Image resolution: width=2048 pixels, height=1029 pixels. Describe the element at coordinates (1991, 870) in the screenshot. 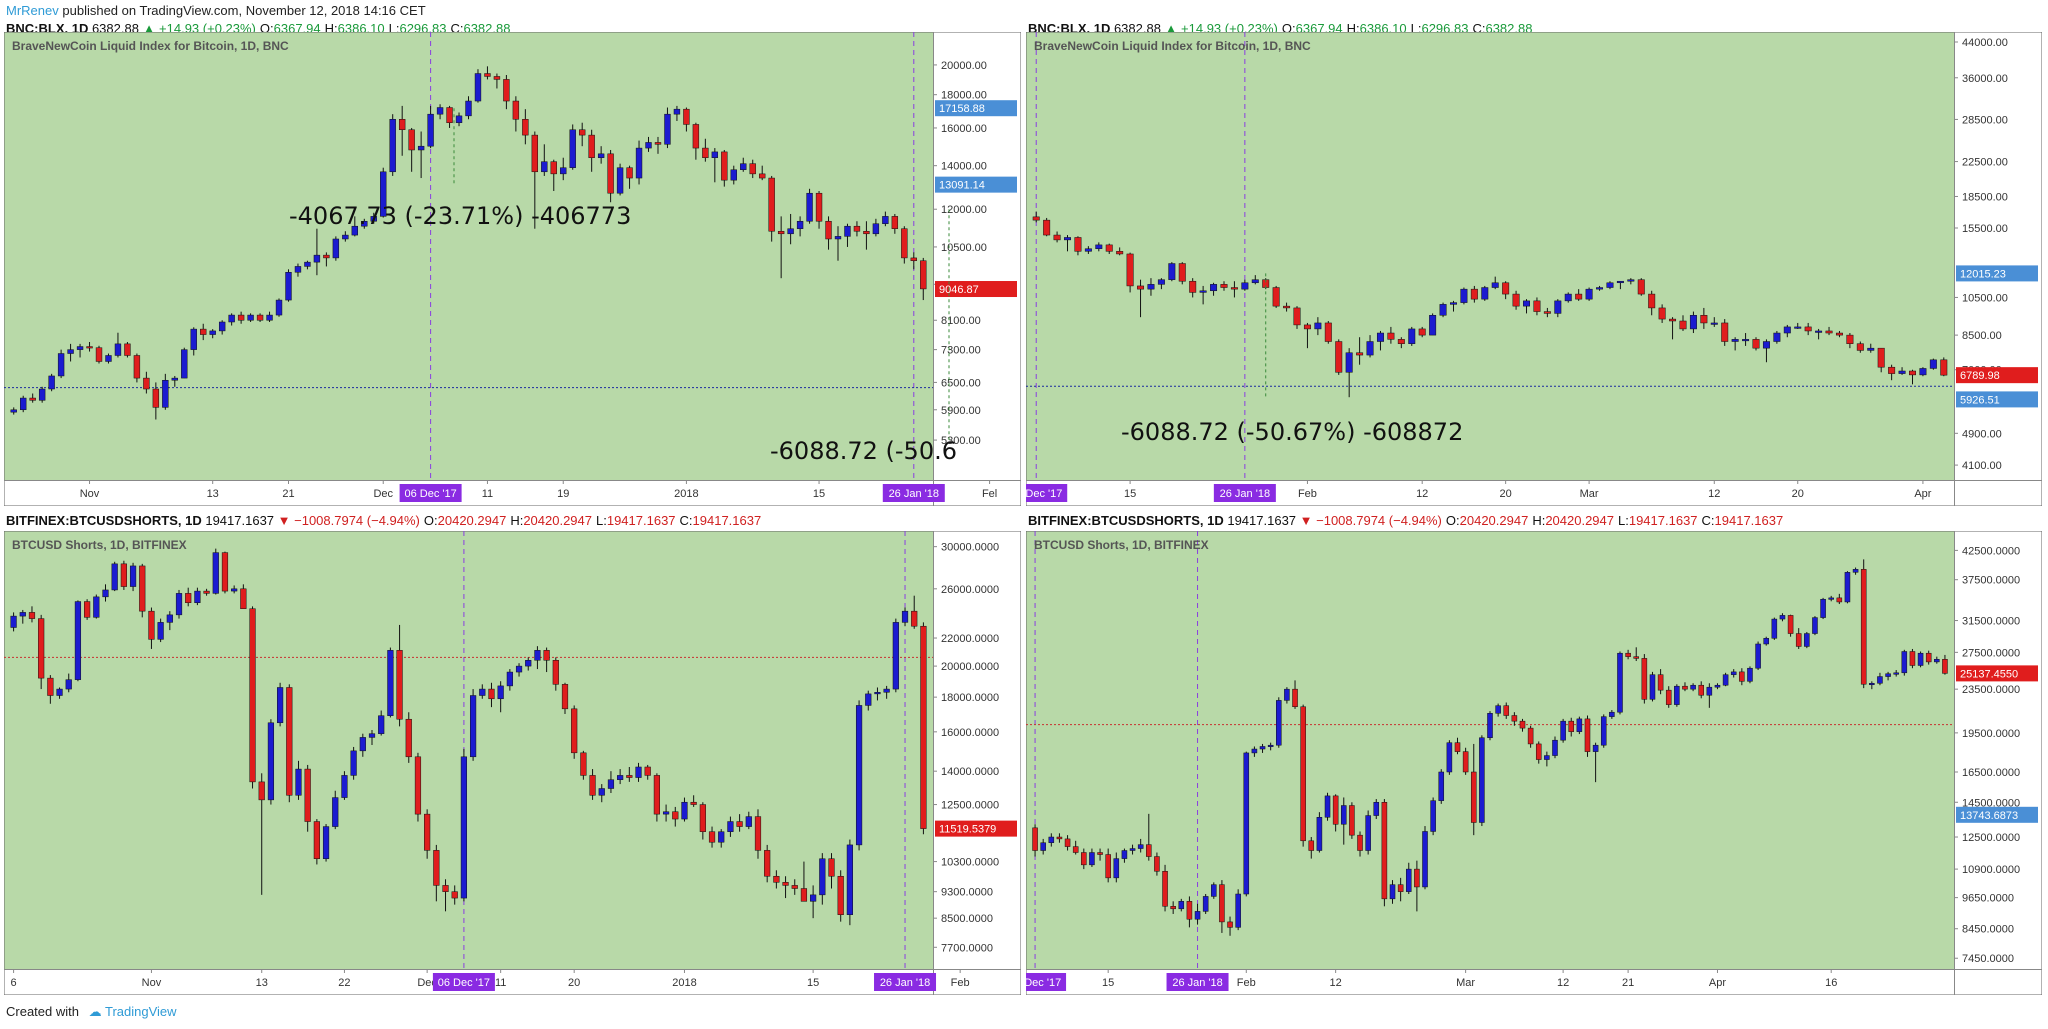

I see `y-tick-label: 10900.0000` at that location.